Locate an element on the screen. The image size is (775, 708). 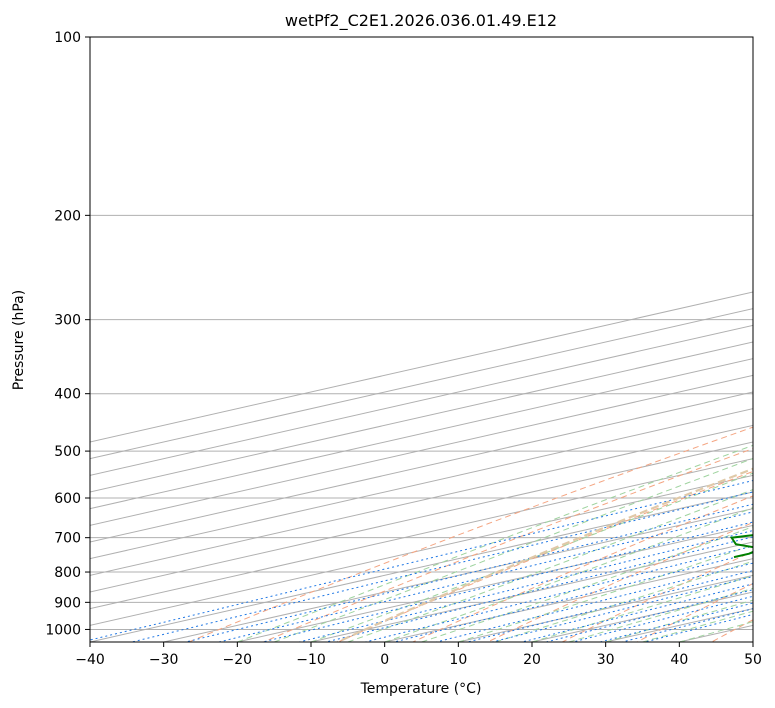
y-tick-label: 800 is located at coordinates (67, 573).